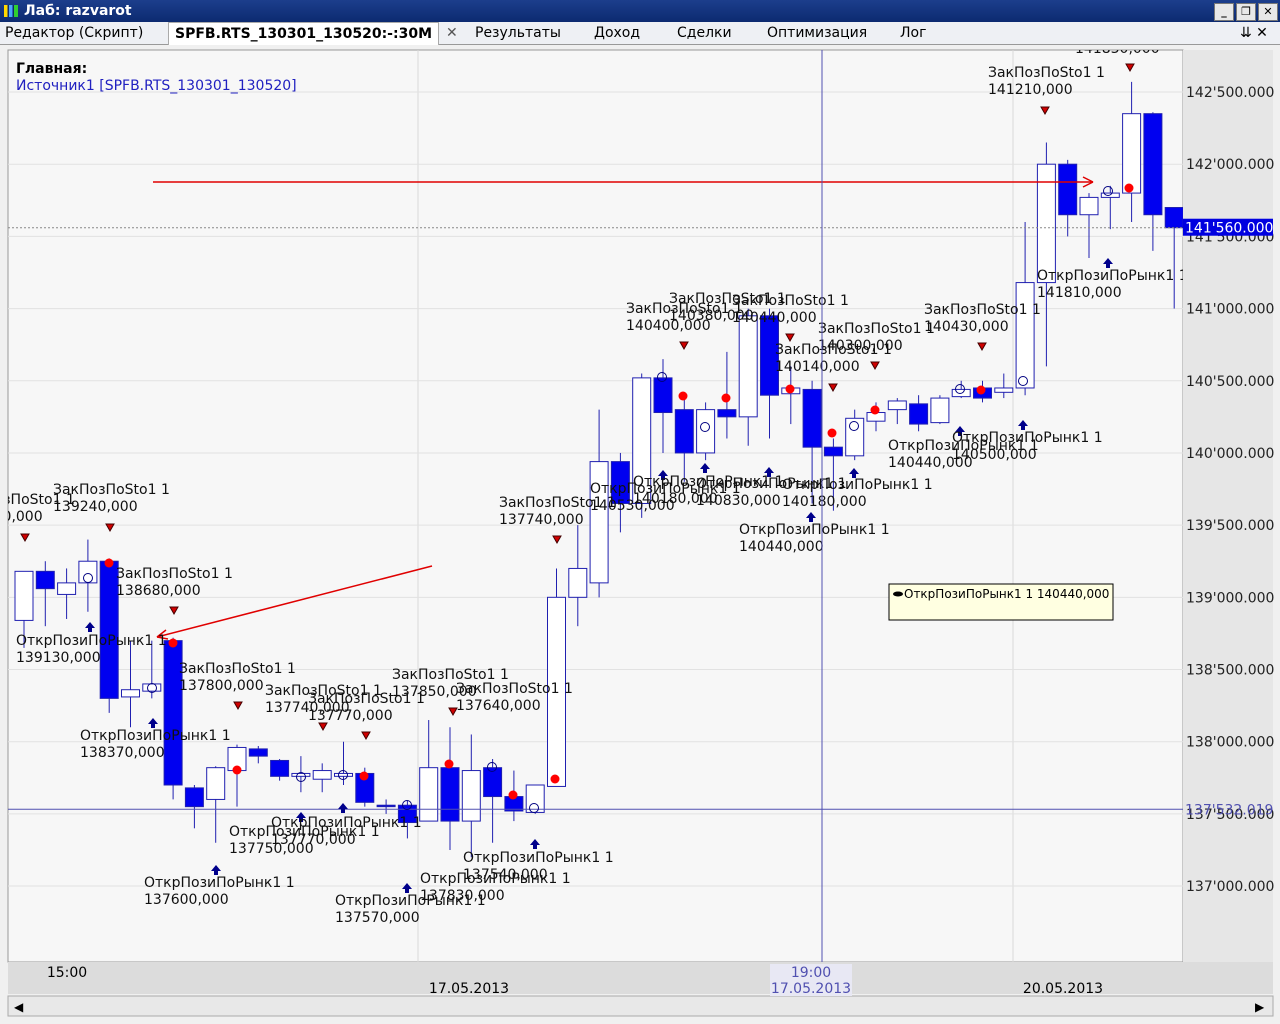  What do you see at coordinates (122, 753) in the screenshot?
I see `trade-annotation: 138370,000` at bounding box center [122, 753].